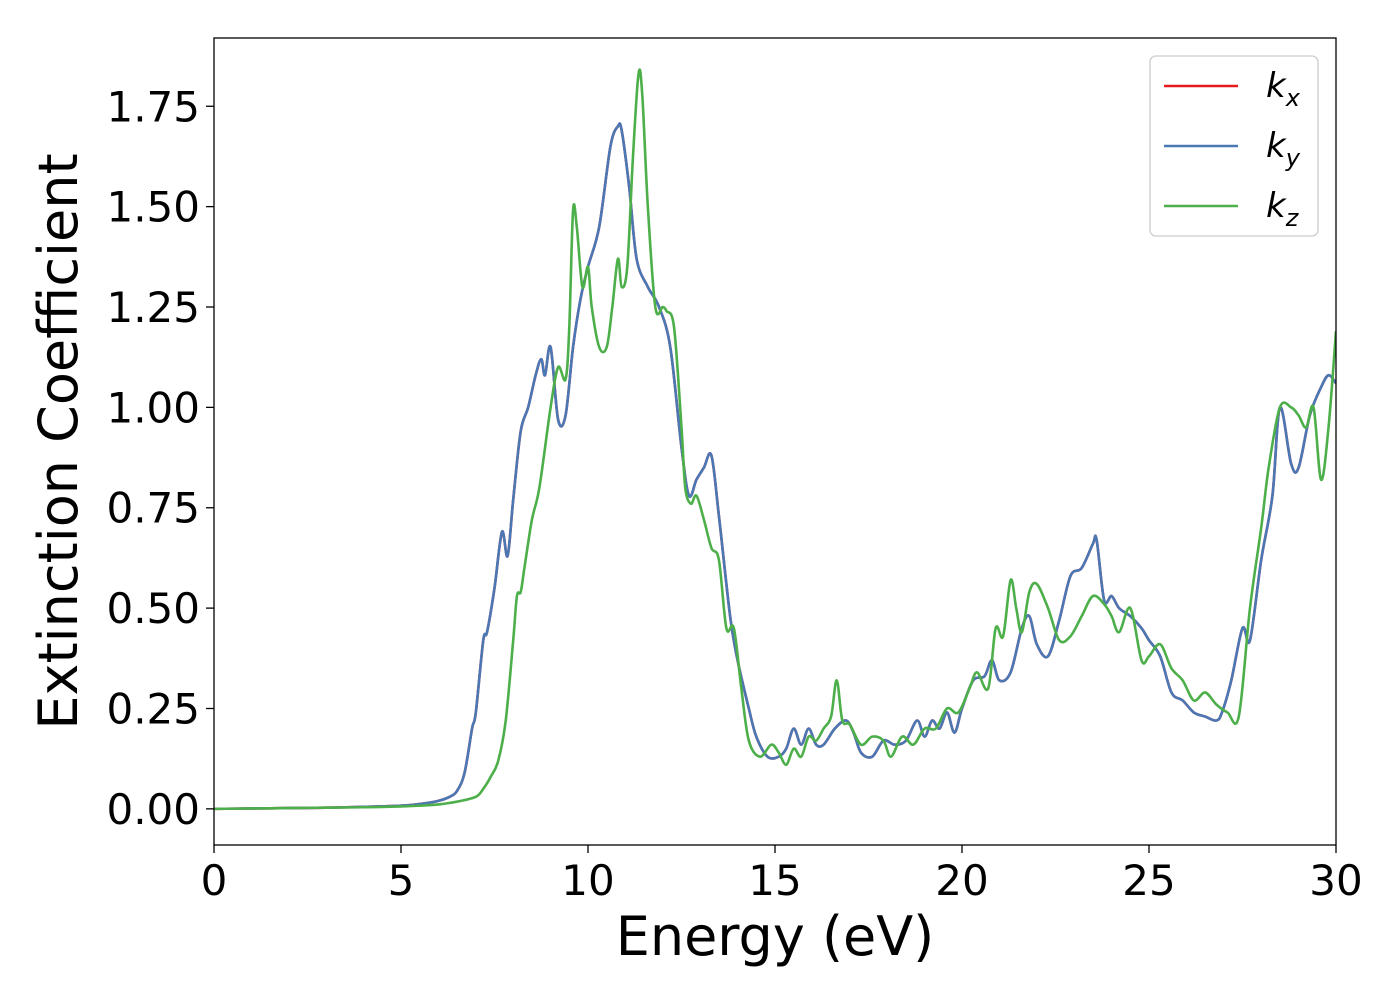  I want to click on x-tick-label: 0, so click(214, 880).